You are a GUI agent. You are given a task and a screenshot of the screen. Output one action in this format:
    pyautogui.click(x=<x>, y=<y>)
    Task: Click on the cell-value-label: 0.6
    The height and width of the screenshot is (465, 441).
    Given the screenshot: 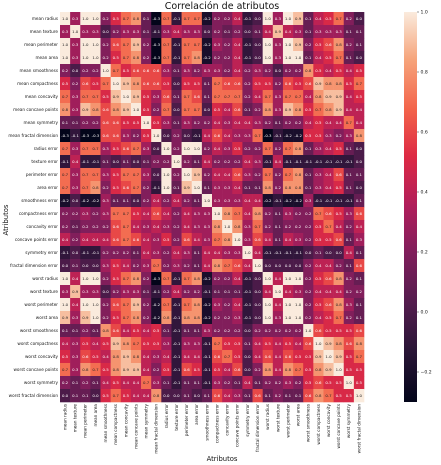 What is the action you would take?
    pyautogui.click(x=197, y=96)
    